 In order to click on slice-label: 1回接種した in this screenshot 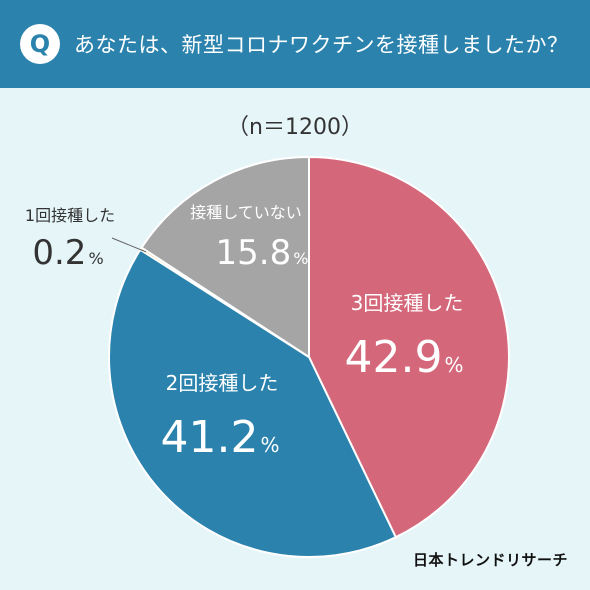, I will do `click(70, 215)`.